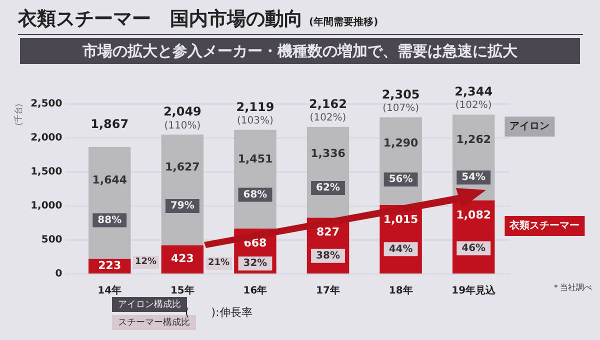 The height and width of the screenshot is (340, 600). Describe the element at coordinates (110, 220) in the screenshot. I see `annotation: 88%` at that location.